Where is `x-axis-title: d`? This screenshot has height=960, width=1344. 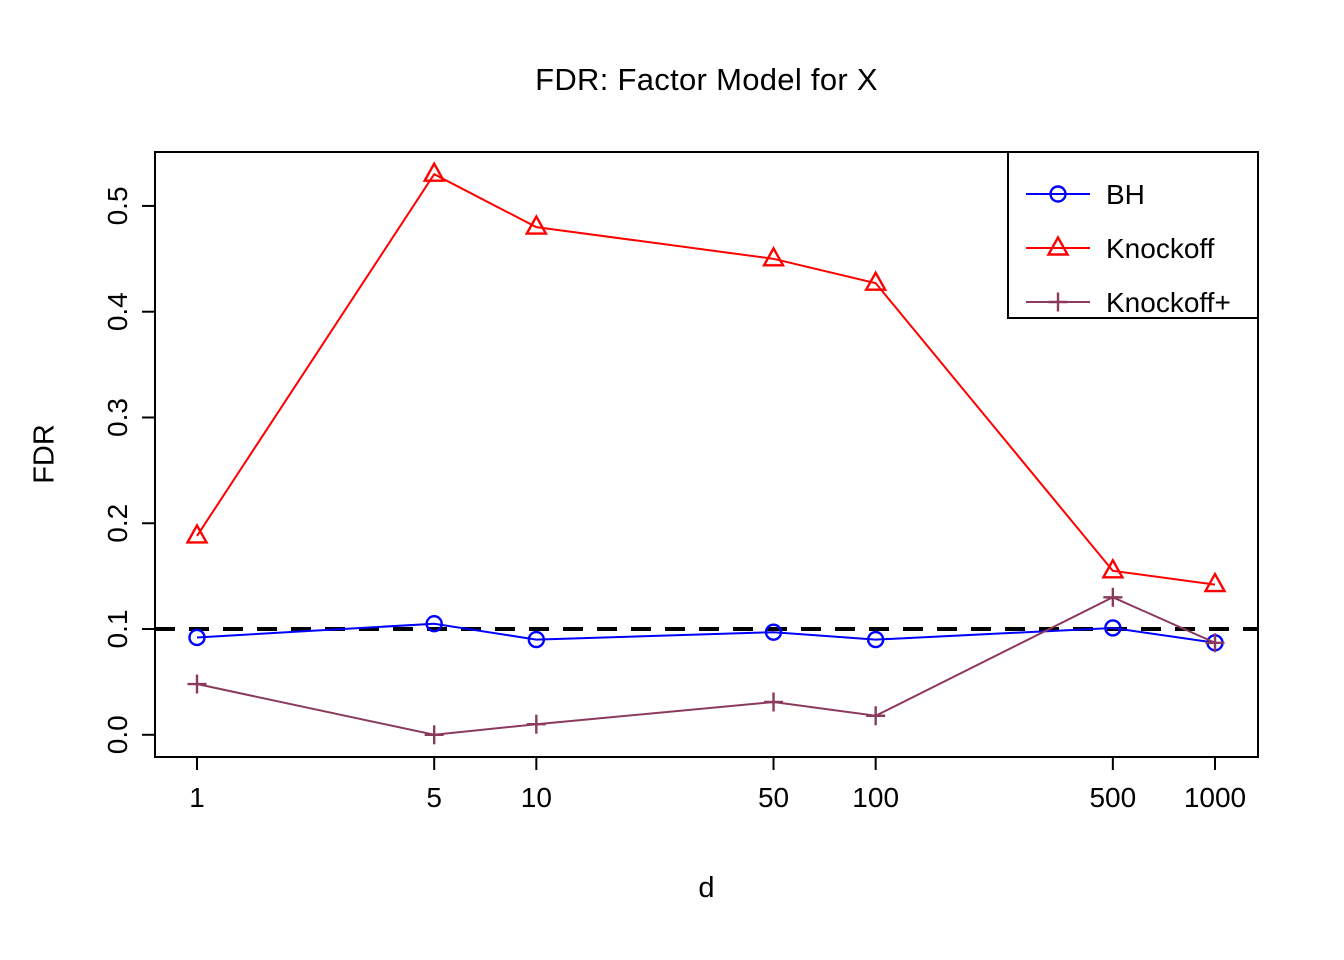 x-axis-title: d is located at coordinates (706, 888).